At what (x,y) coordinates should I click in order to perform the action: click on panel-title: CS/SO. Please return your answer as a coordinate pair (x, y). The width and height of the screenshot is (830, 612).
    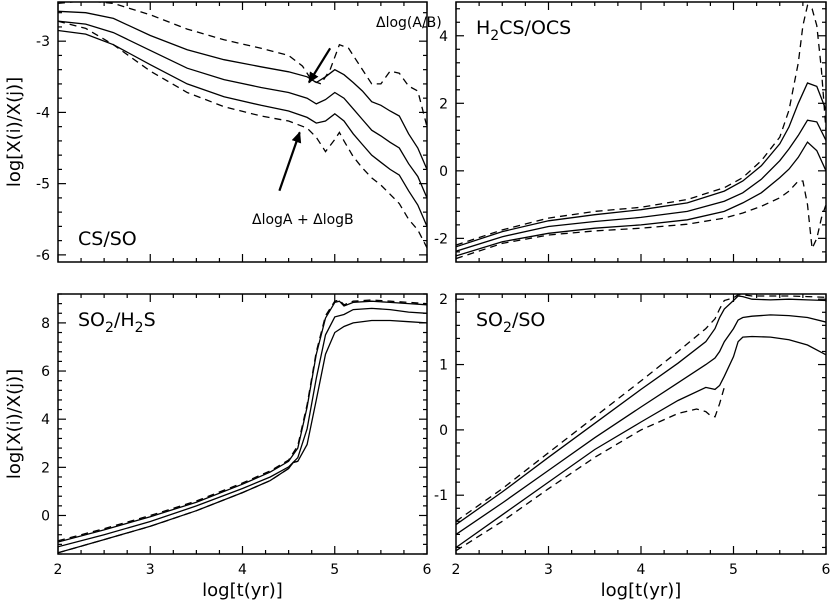
    Looking at the image, I should click on (107, 239).